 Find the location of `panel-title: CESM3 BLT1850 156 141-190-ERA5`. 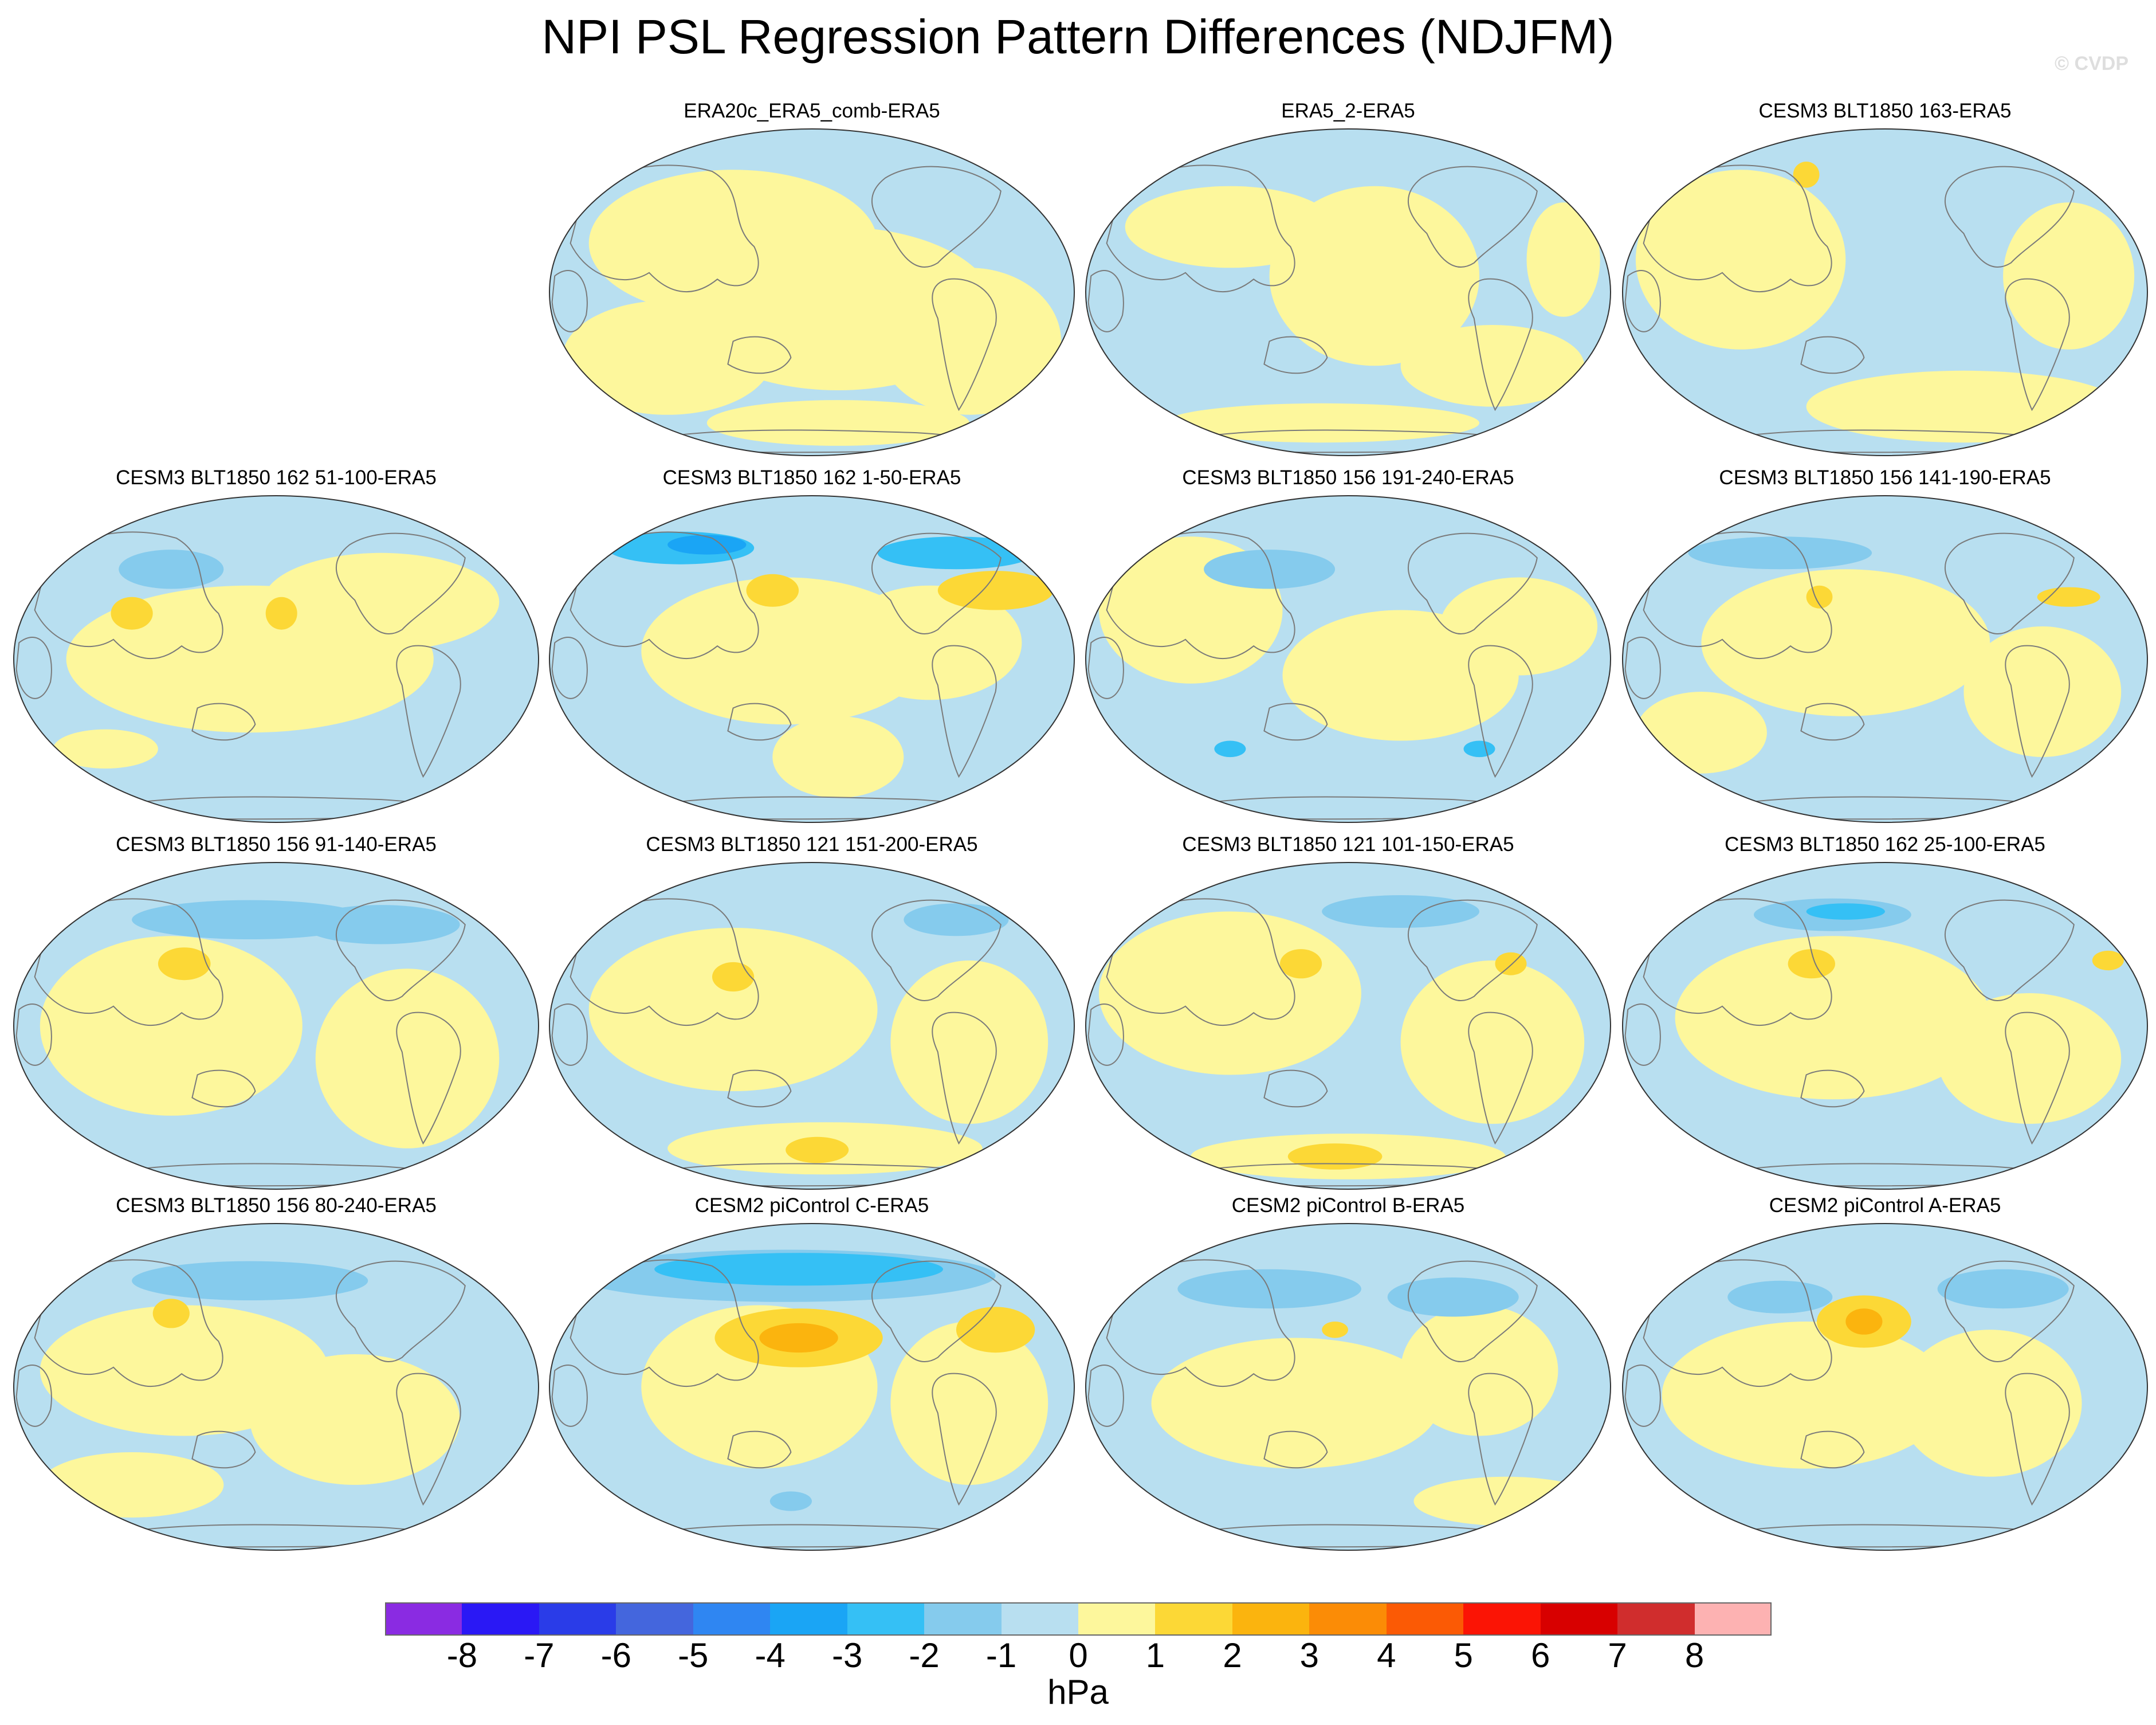

panel-title: CESM3 BLT1850 156 141-190-ERA5 is located at coordinates (1885, 477).